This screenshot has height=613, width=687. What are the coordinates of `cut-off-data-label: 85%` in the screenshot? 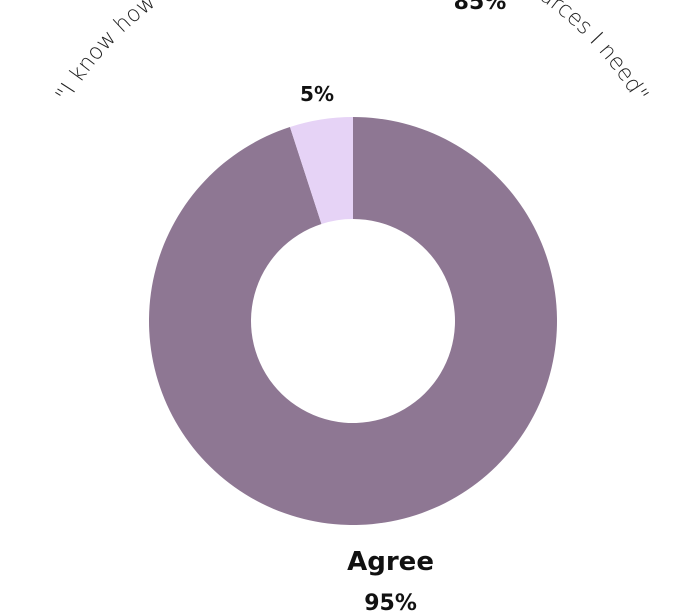 It's located at (480, 7).